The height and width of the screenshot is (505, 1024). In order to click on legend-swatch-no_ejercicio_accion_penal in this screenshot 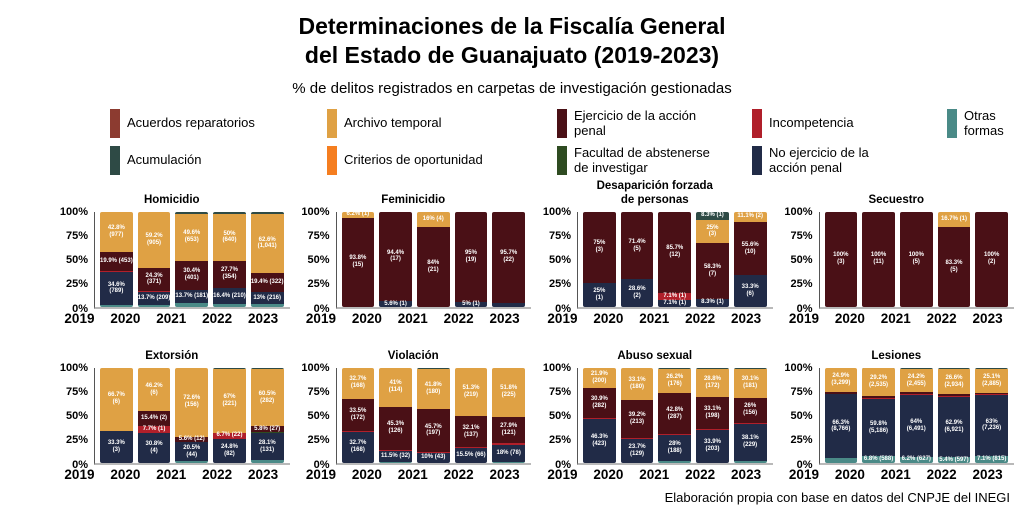, I will do `click(757, 161)`.